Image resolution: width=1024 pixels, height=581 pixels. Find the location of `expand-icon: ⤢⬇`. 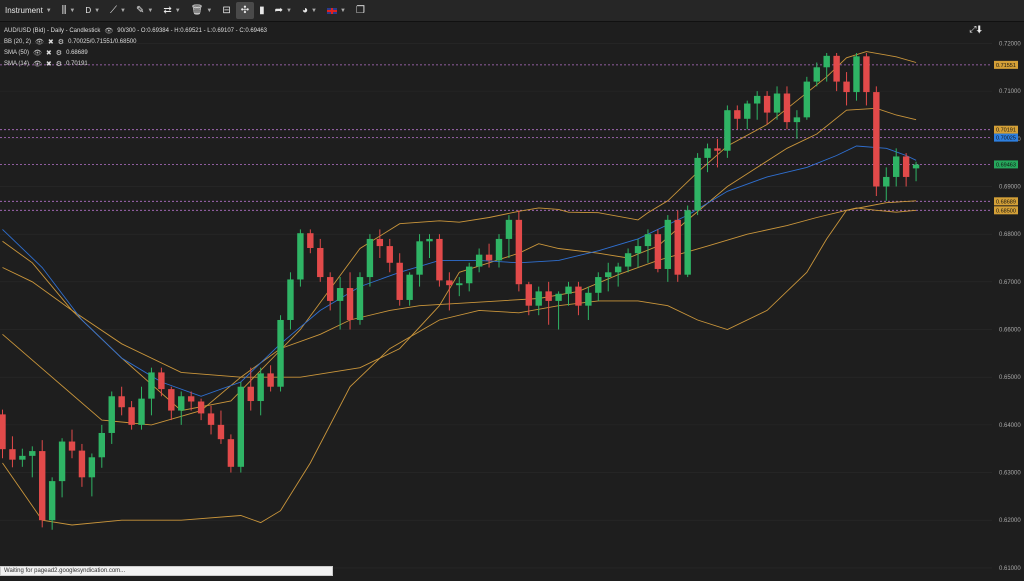

expand-icon: ⤢⬇ is located at coordinates (975, 29).